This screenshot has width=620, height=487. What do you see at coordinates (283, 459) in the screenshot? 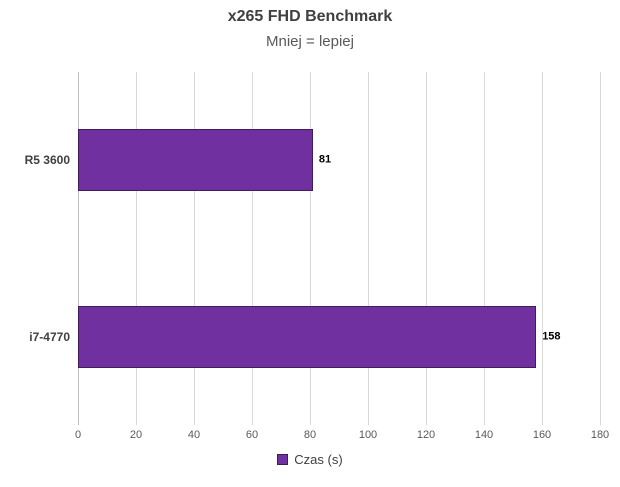
I see `legend-swatch-icon` at bounding box center [283, 459].